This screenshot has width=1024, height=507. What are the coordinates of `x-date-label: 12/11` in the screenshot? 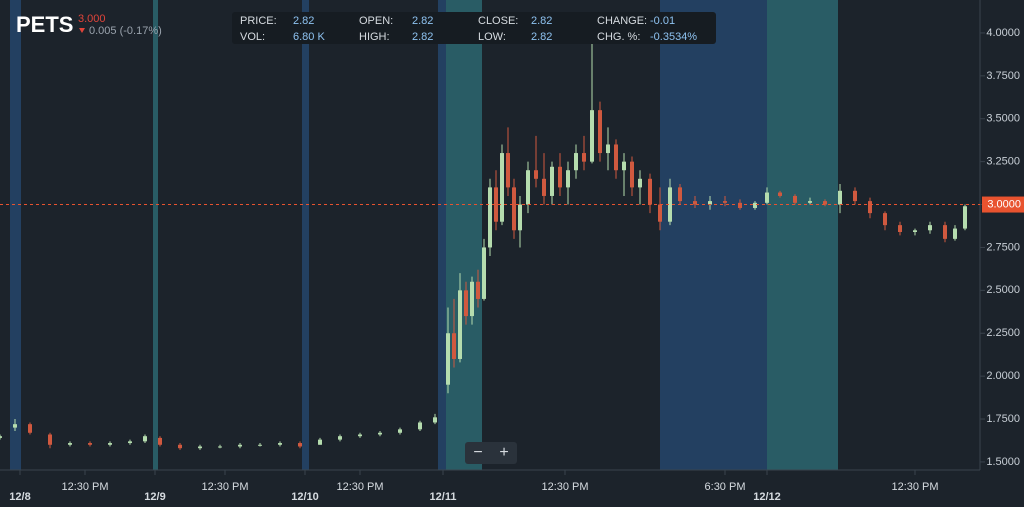 It's located at (443, 497).